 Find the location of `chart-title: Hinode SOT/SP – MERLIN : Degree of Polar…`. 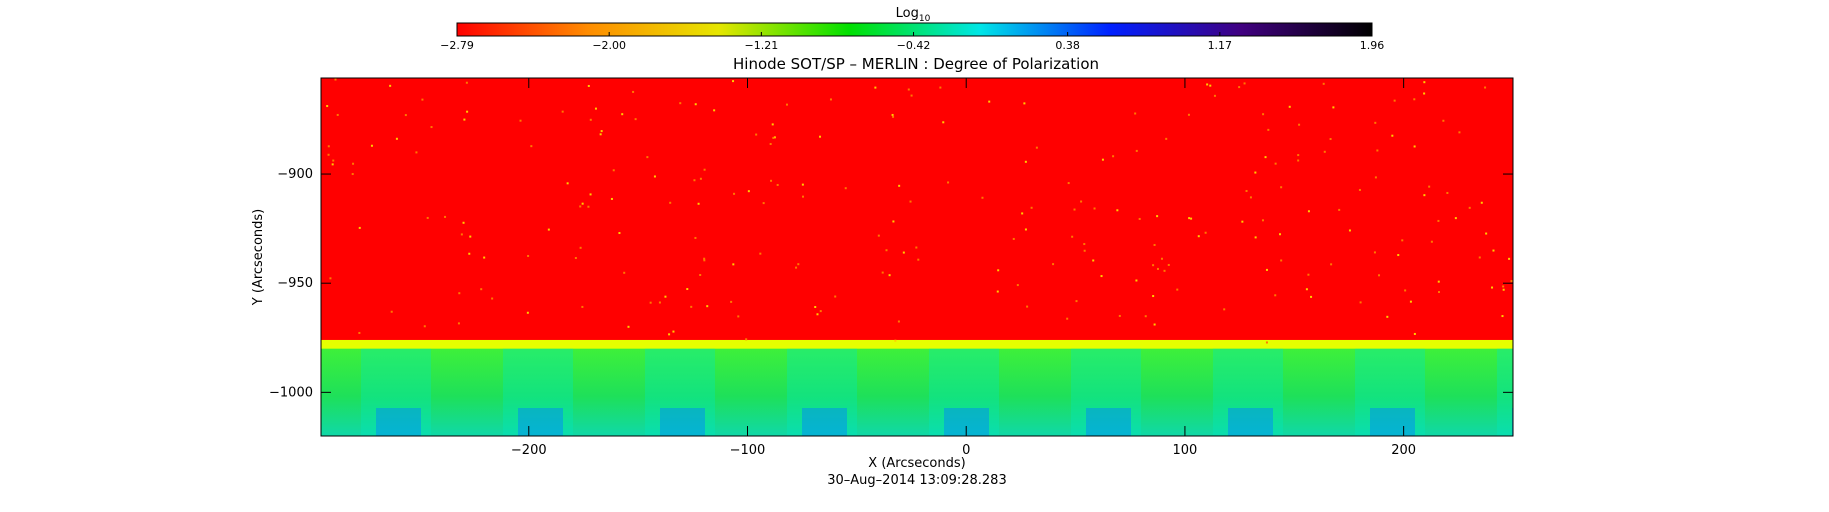

chart-title: Hinode SOT/SP – MERLIN : Degree of Polar… is located at coordinates (916, 64).